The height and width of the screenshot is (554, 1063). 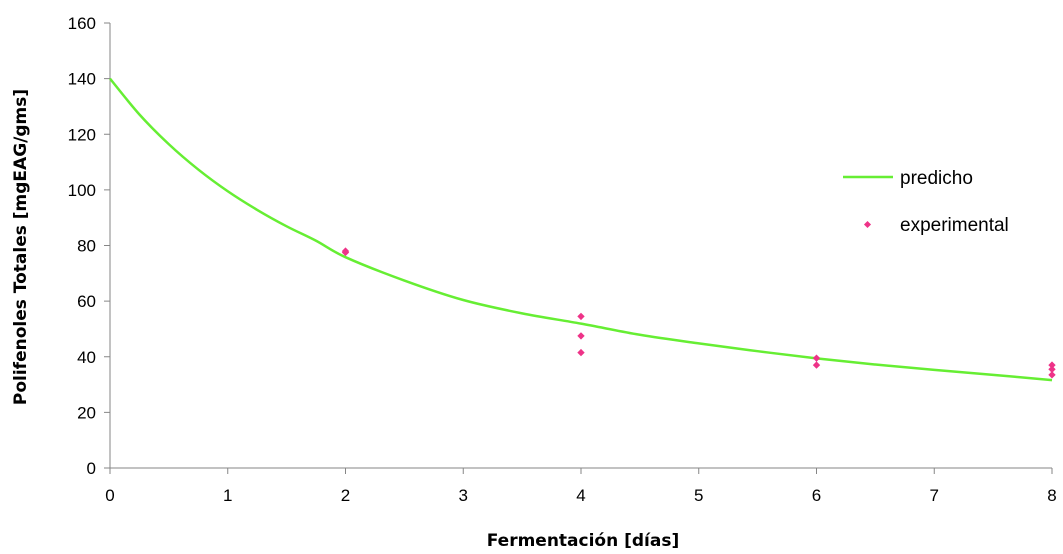 What do you see at coordinates (816, 495) in the screenshot?
I see `x-tick-label: 6` at bounding box center [816, 495].